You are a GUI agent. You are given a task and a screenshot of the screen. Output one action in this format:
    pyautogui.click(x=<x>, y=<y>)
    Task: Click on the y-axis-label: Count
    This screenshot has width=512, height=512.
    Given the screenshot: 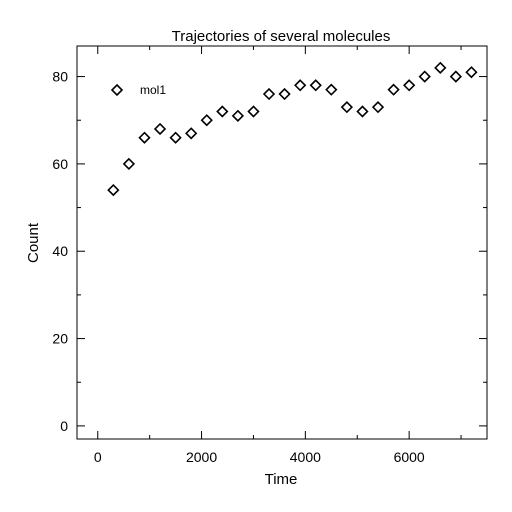 What is the action you would take?
    pyautogui.click(x=33, y=242)
    